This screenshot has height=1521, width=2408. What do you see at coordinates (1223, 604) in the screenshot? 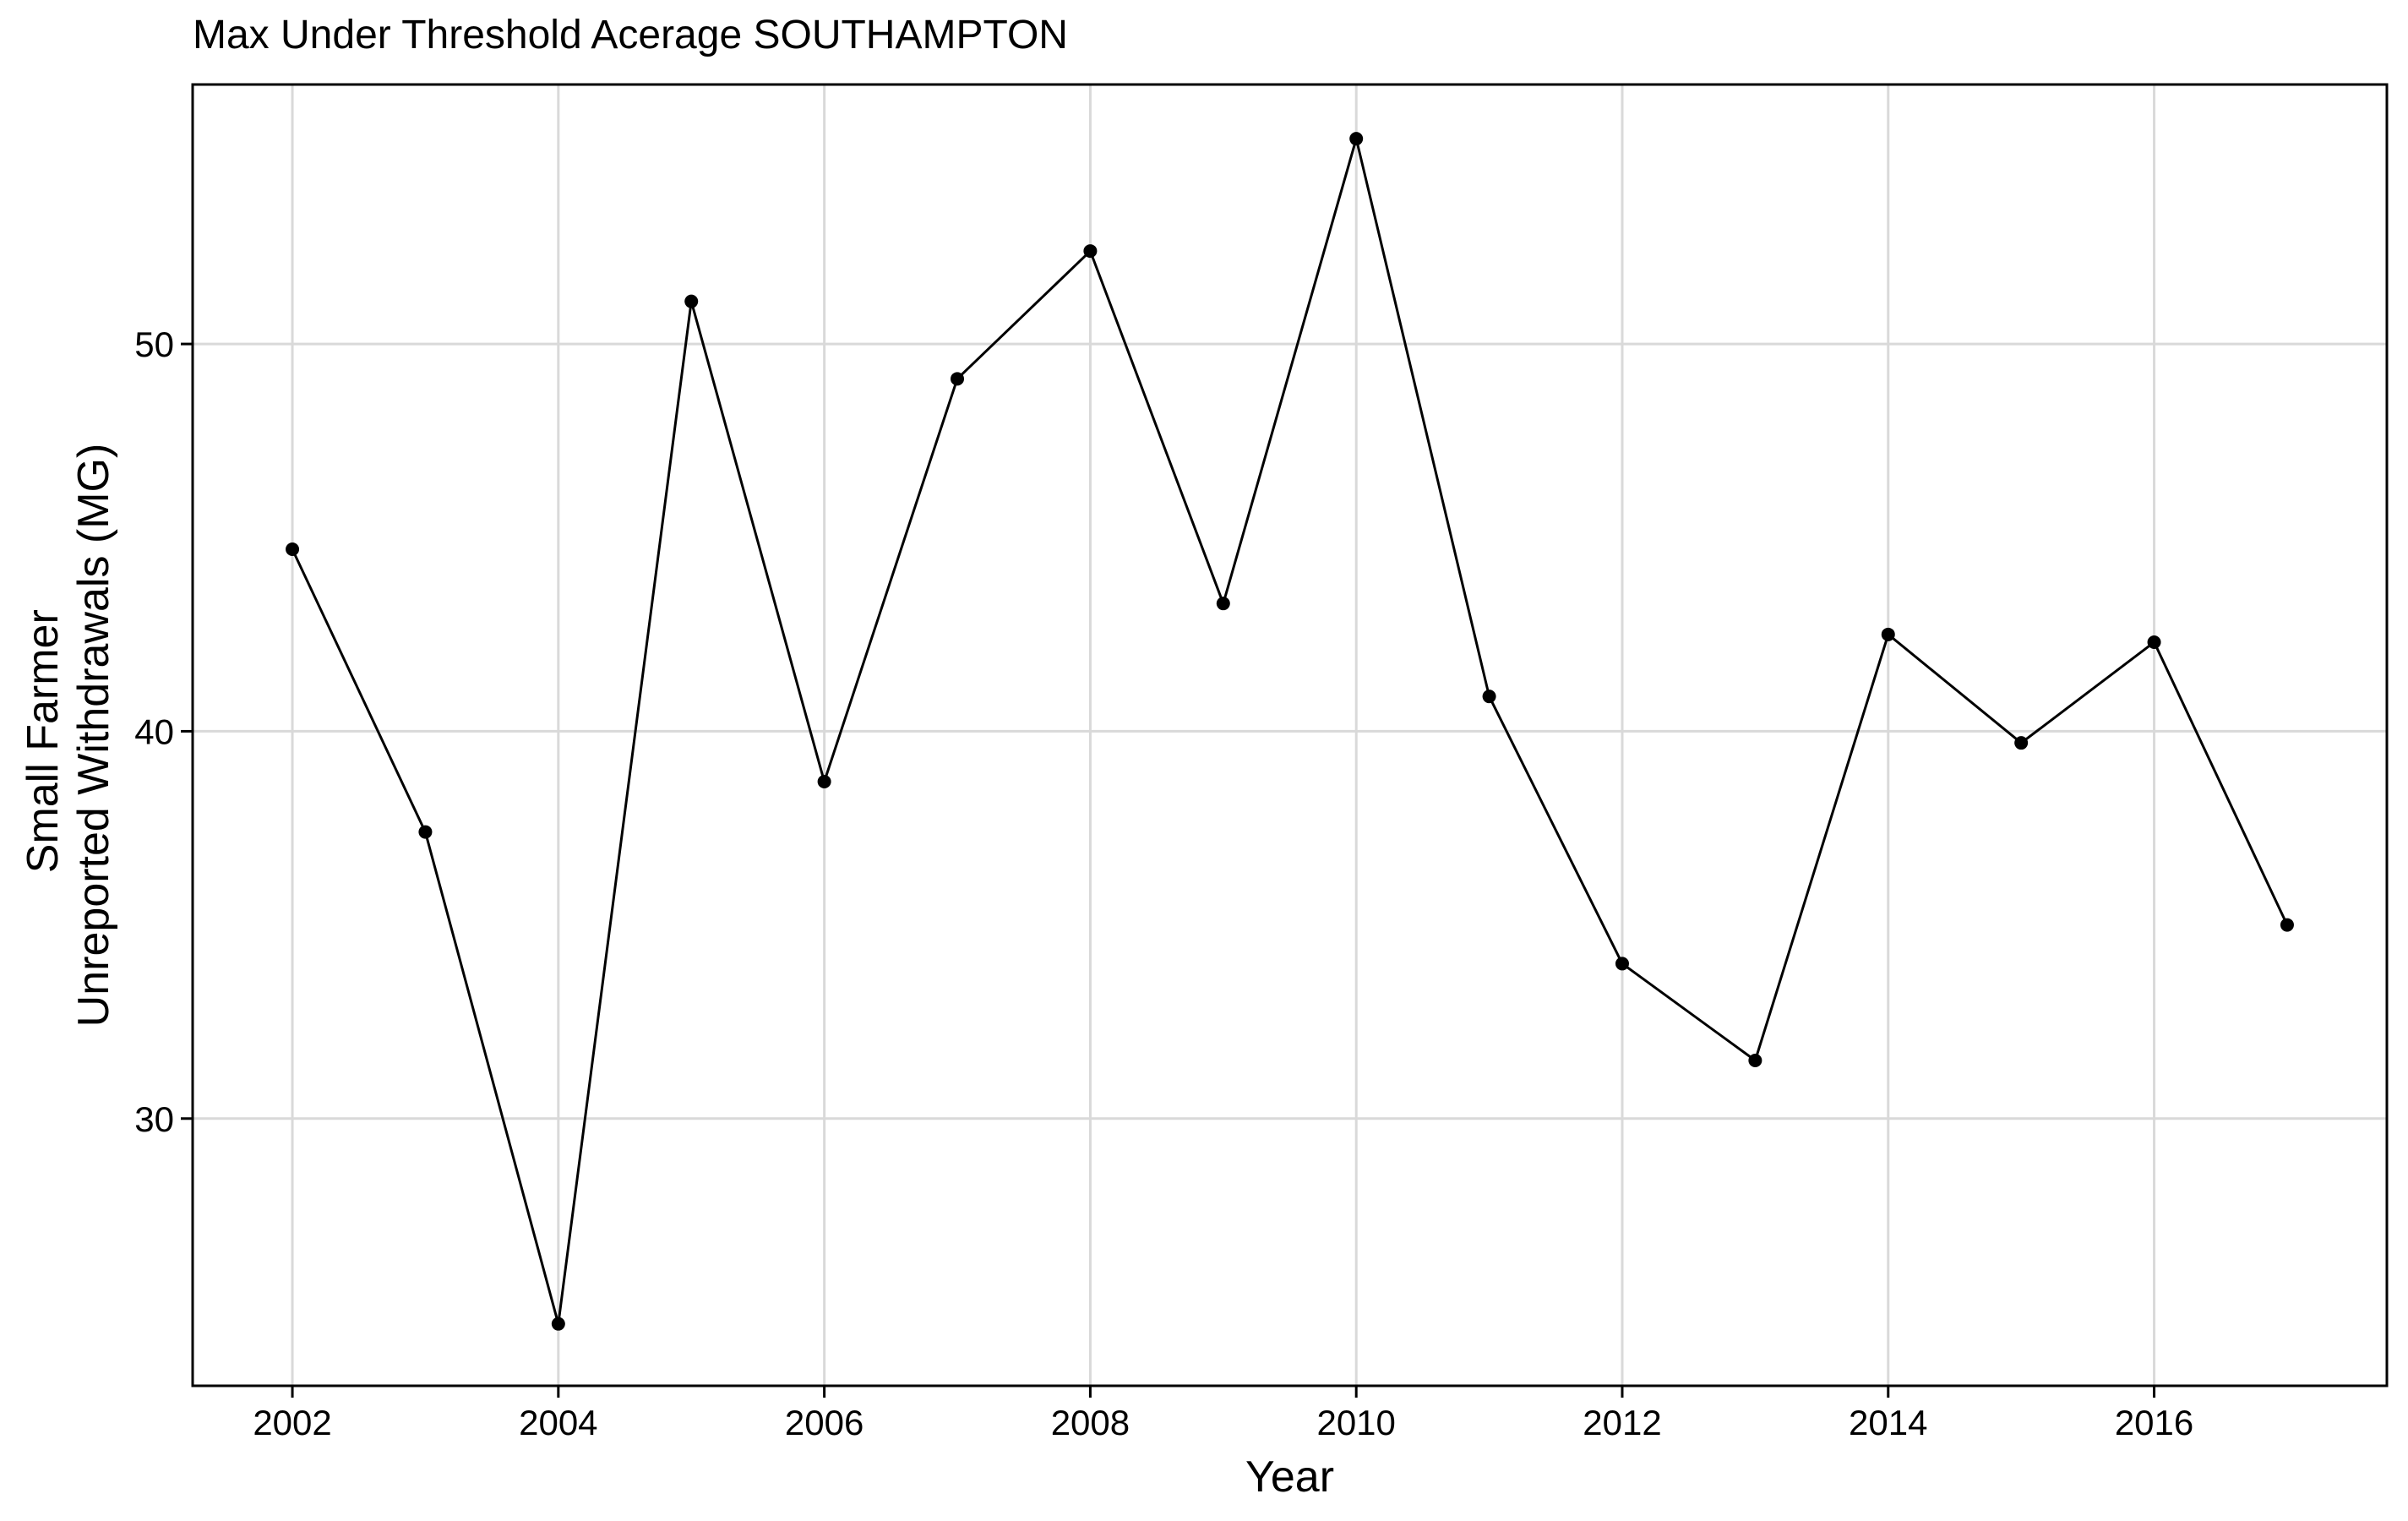
I see `data-point-2009` at bounding box center [1223, 604].